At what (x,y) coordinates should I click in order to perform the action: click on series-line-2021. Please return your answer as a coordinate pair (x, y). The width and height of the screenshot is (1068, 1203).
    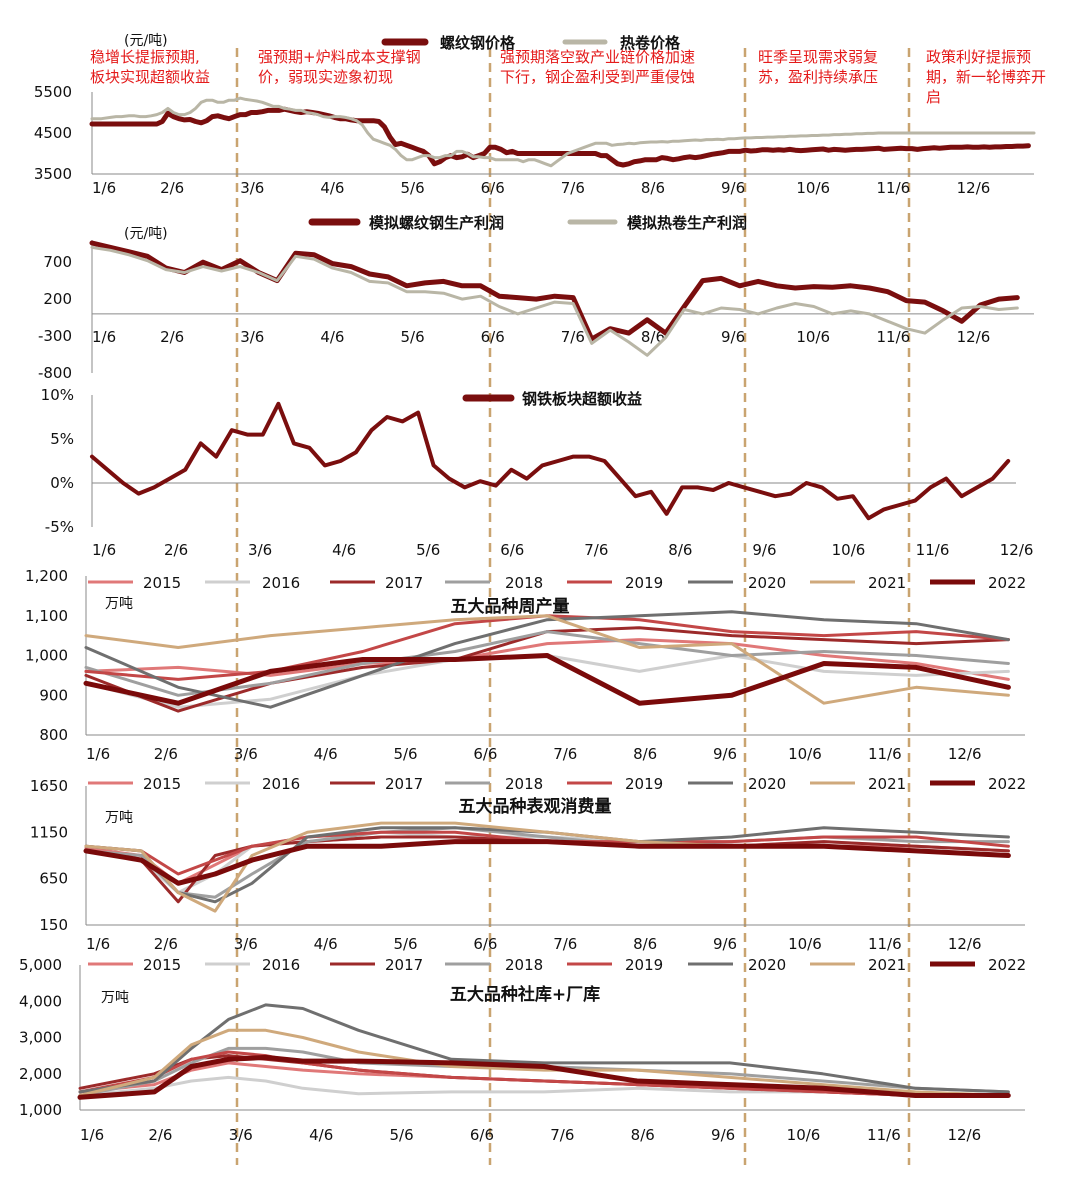
    Looking at the image, I should click on (544, 1062).